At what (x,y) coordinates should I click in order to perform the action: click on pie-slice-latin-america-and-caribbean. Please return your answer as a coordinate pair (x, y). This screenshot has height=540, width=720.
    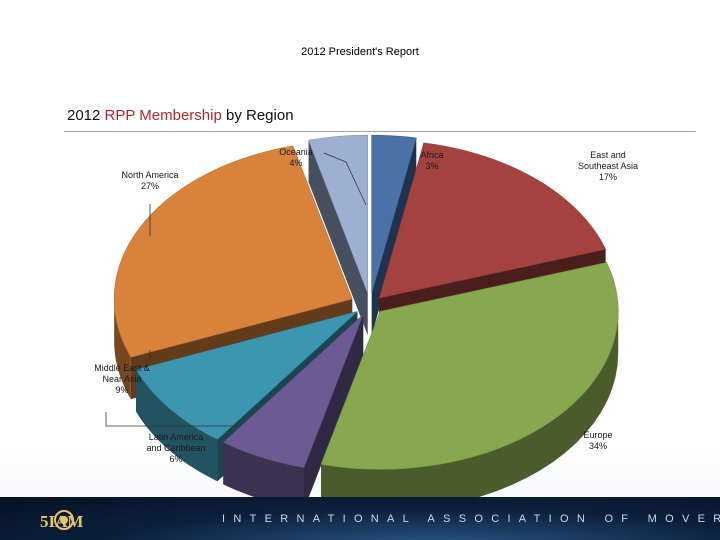
    Looking at the image, I should click on (293, 391).